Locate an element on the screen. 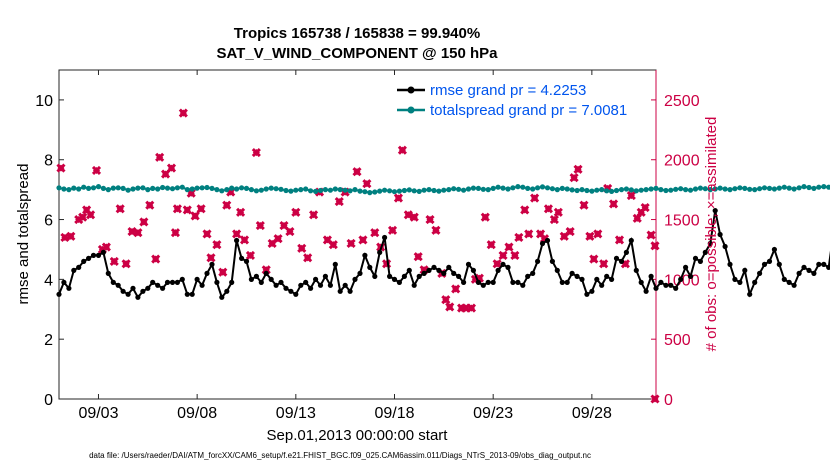  y-left-tick-label: 4 is located at coordinates (48, 280).